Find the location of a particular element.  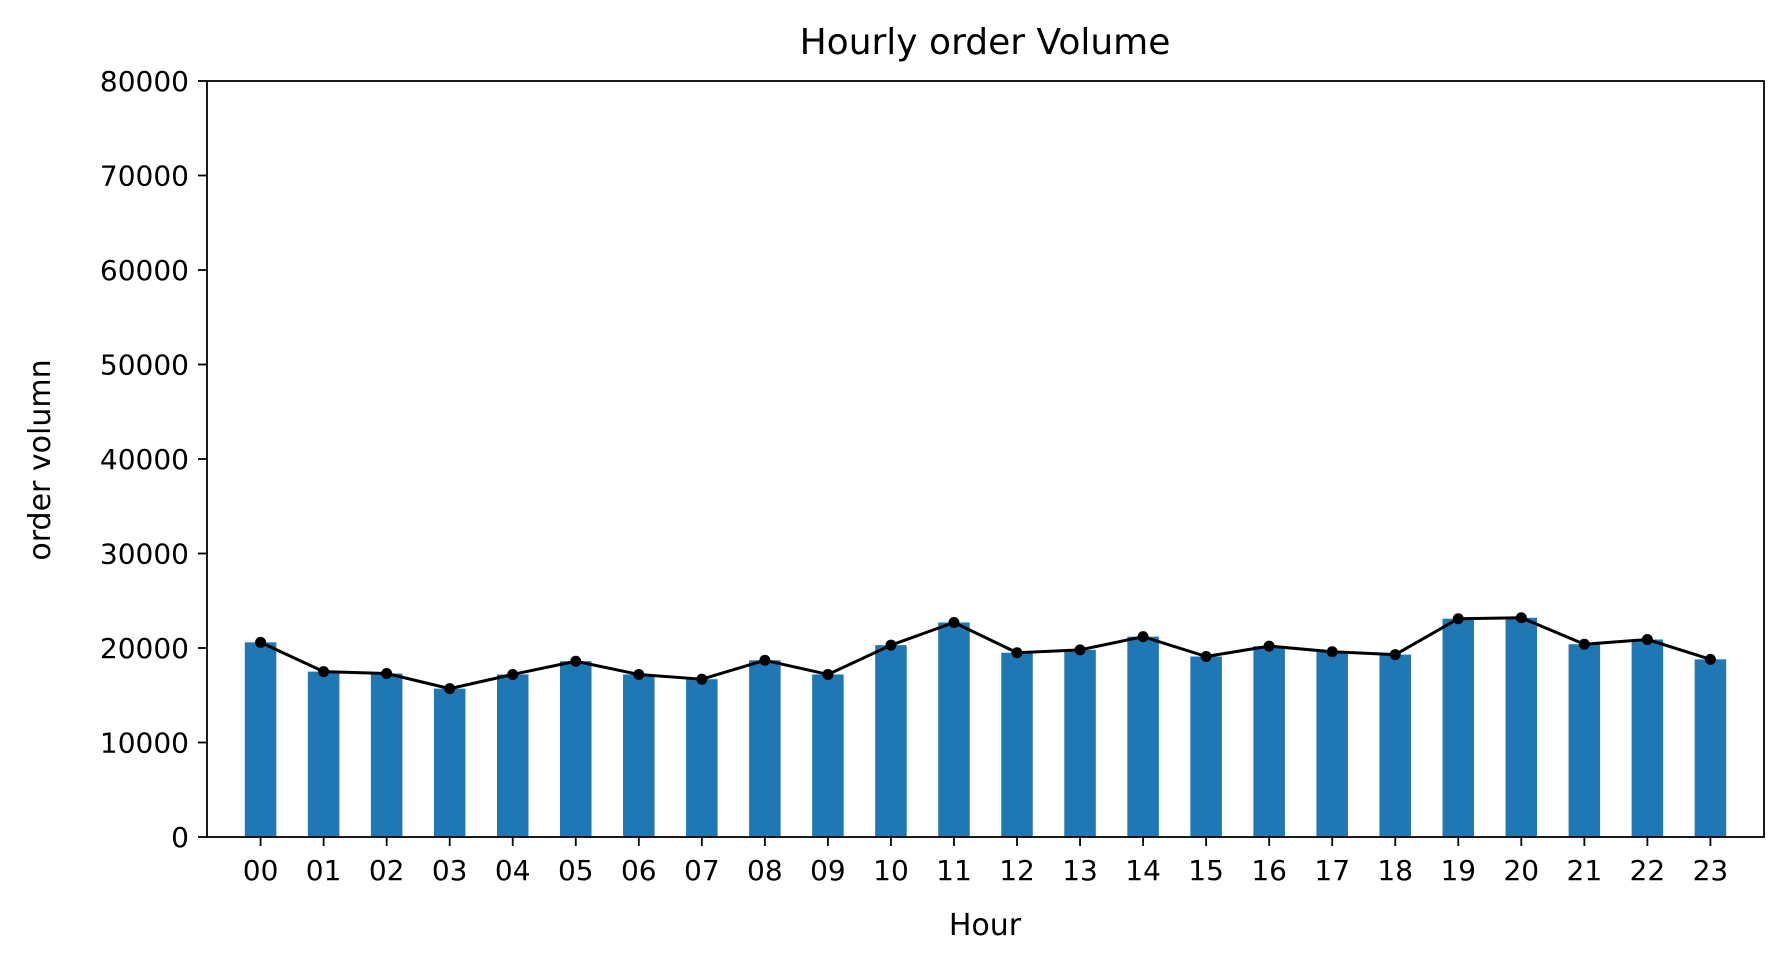

x-tick-label-08: 08 is located at coordinates (765, 870).